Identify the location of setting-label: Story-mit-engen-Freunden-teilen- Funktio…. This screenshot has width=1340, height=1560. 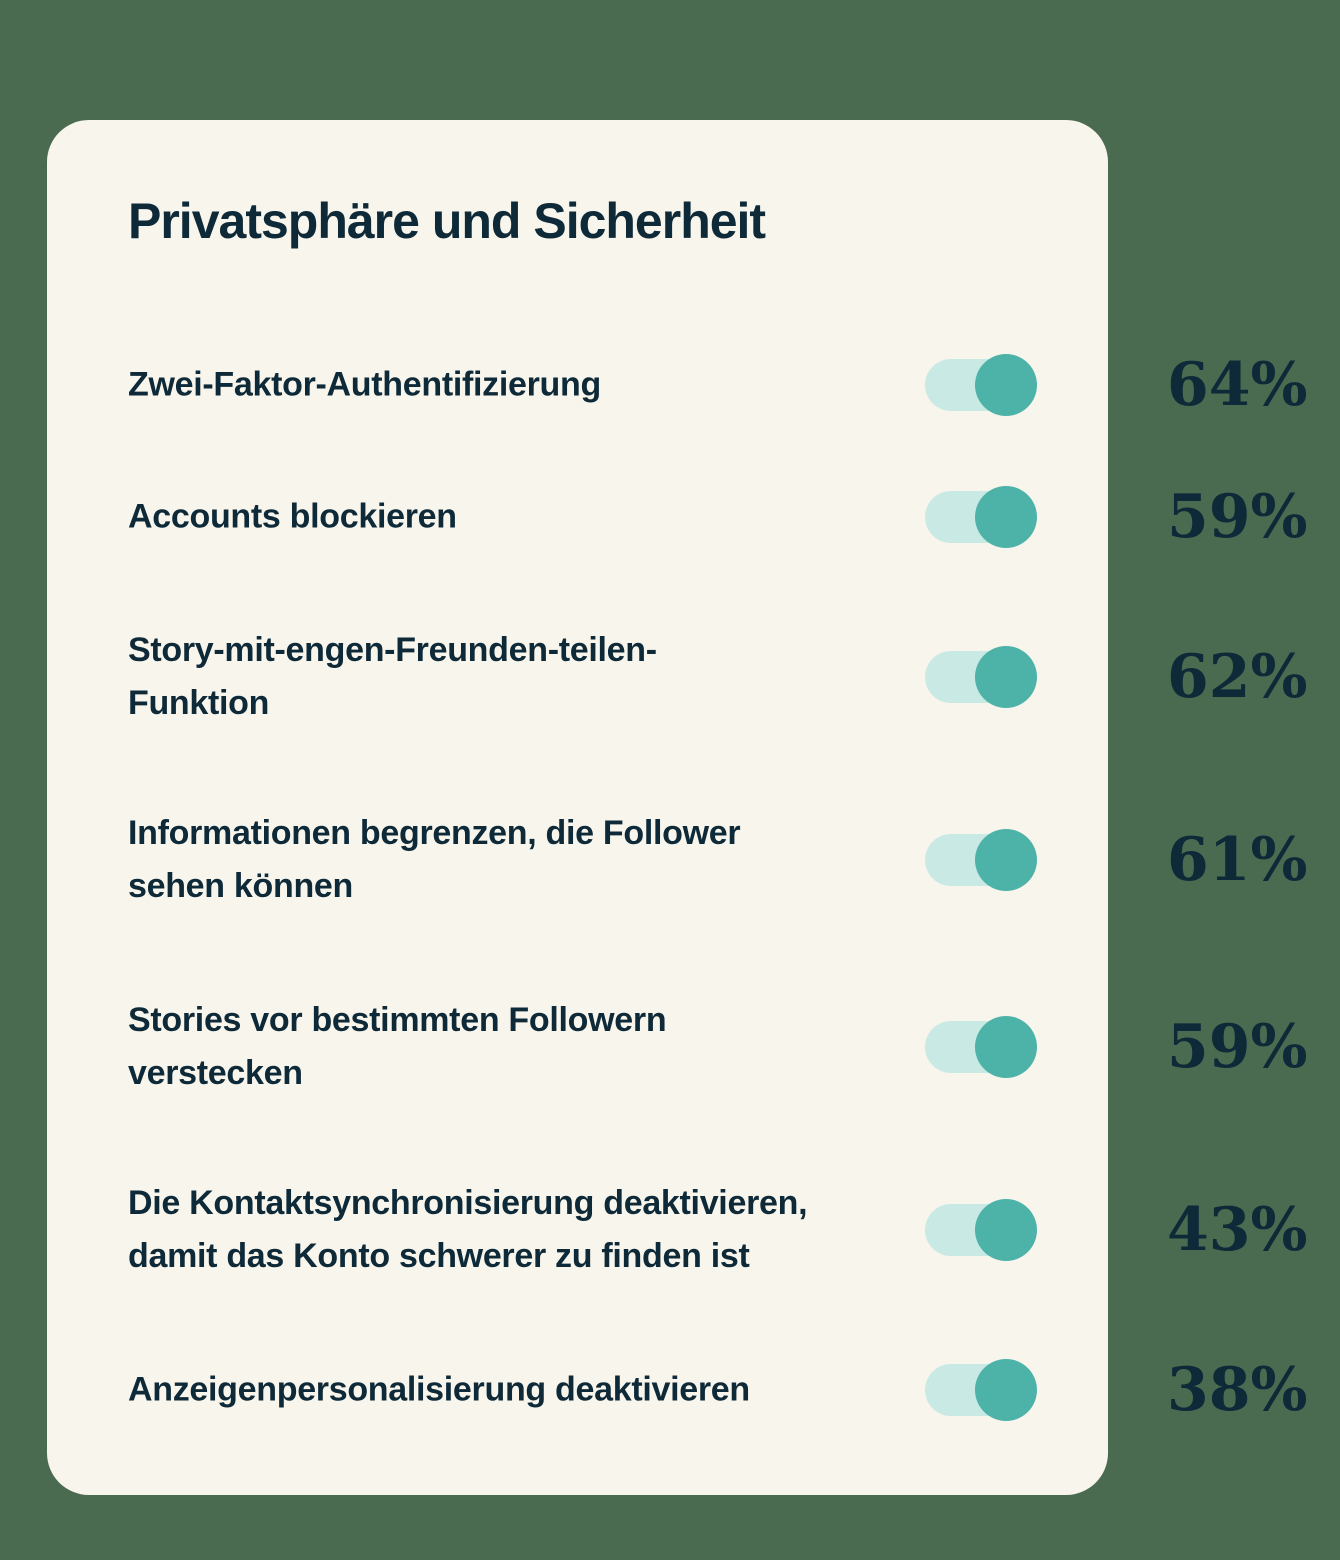
(392, 676).